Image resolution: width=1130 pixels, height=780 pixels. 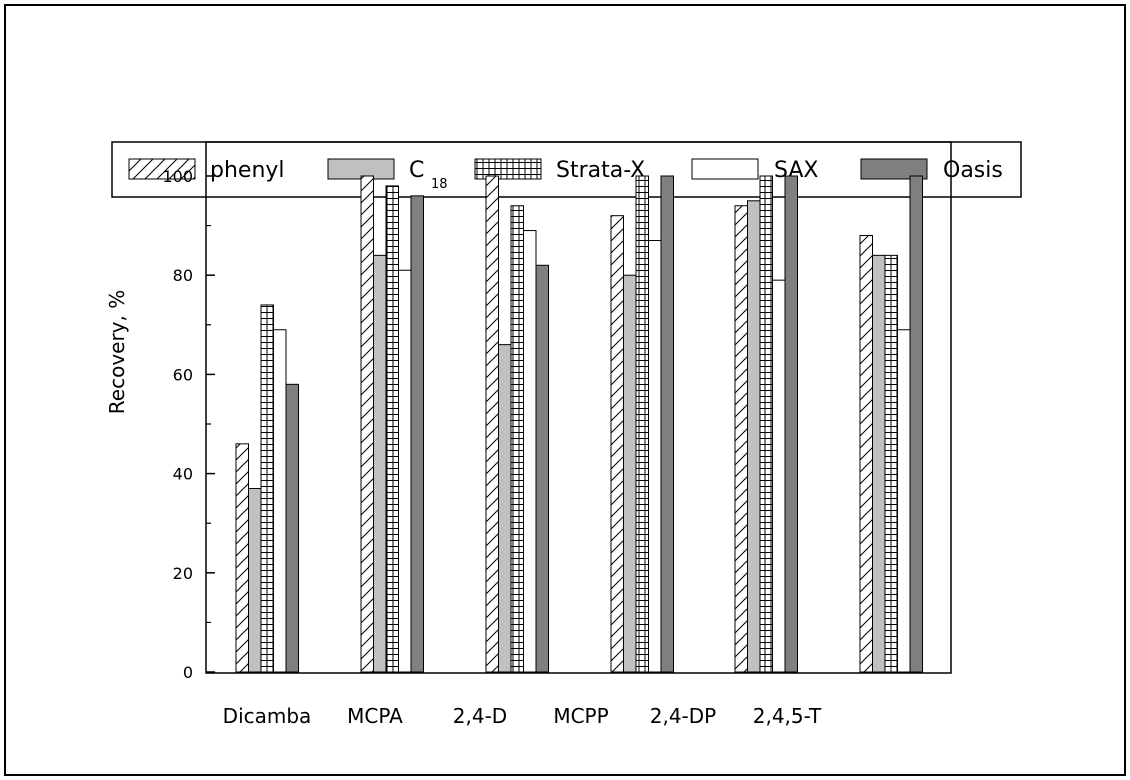 What do you see at coordinates (375, 716) in the screenshot?
I see `x-tick-label: MCPA` at bounding box center [375, 716].